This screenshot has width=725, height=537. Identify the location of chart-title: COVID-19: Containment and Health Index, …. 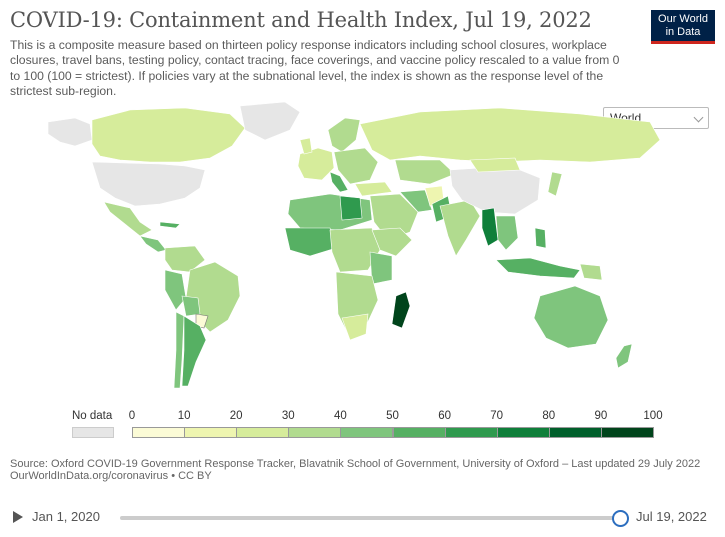
(301, 20).